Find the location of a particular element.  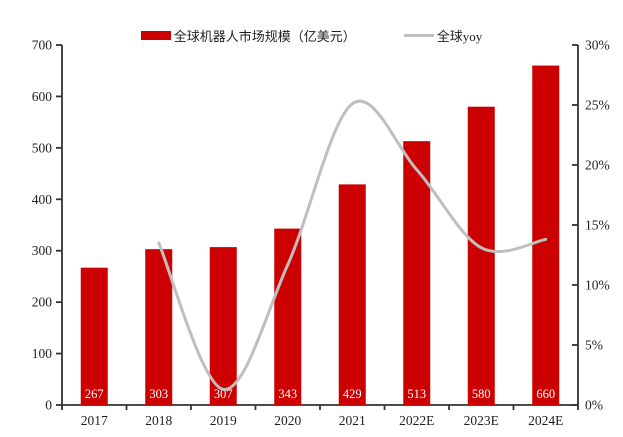

bar-2024E is located at coordinates (546, 235).